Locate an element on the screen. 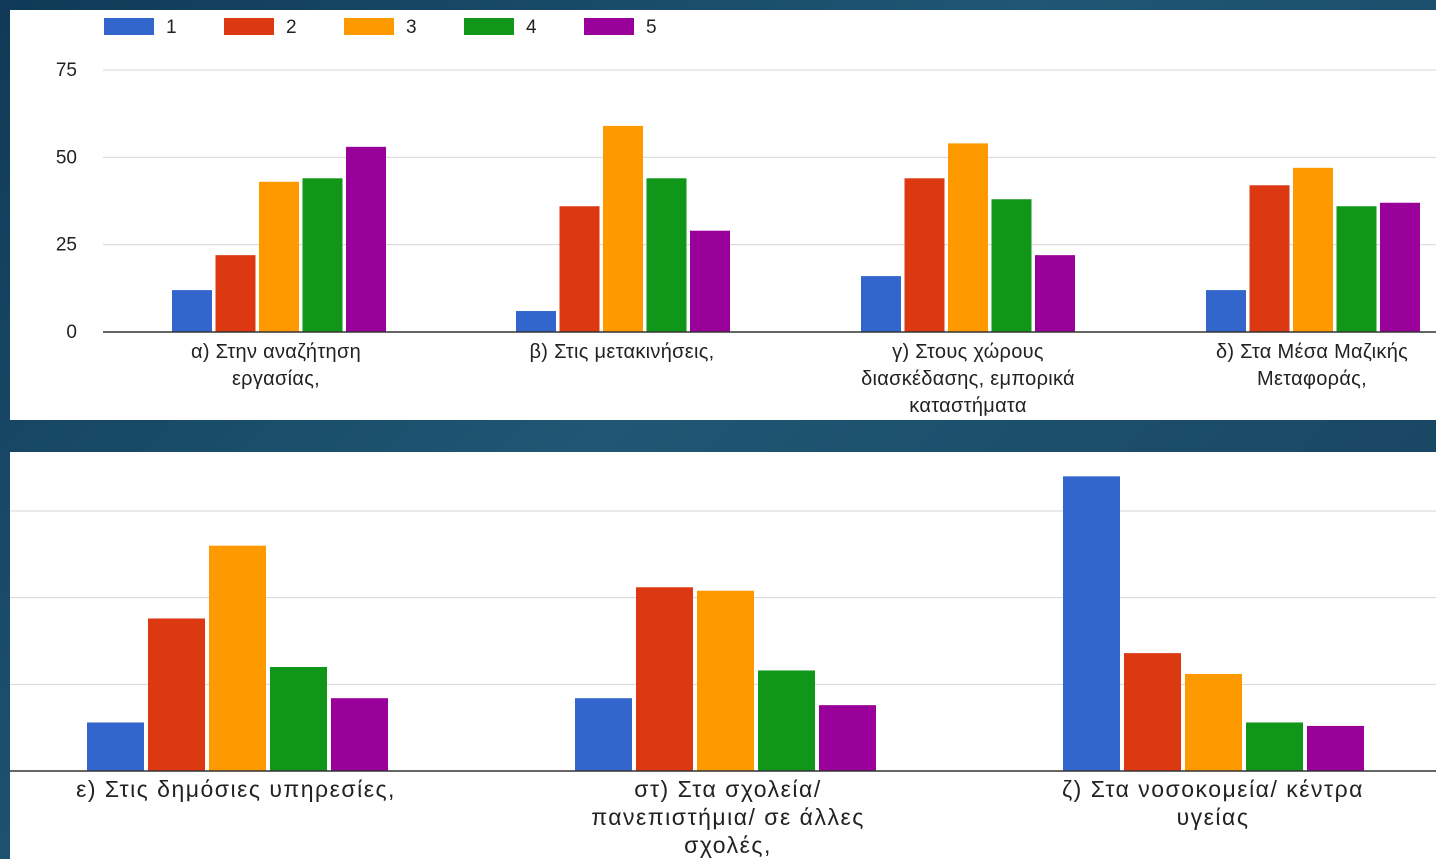 This screenshot has height=859, width=1436. top-category-label: β) Στις μετακινήσεις, is located at coordinates (621, 352).